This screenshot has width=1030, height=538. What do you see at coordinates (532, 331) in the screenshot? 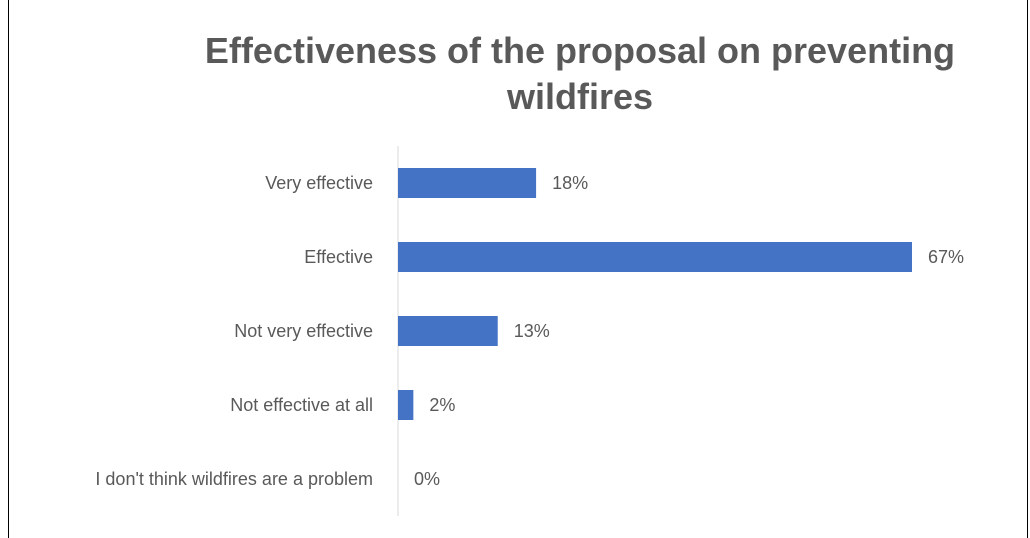
I see `data-label: 13%` at bounding box center [532, 331].